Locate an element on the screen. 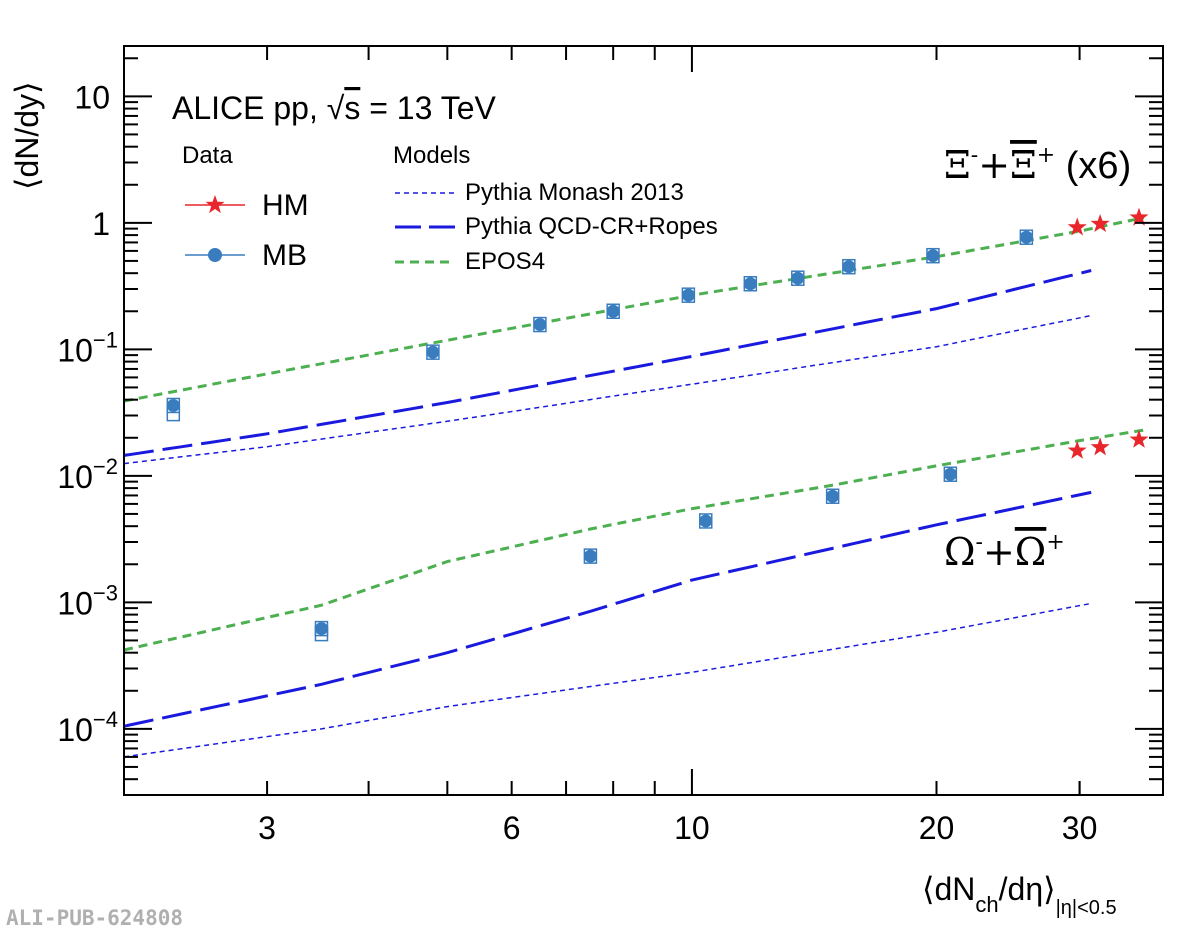 The height and width of the screenshot is (935, 1187). y-tick-label: 10⁻¹ is located at coordinates (87, 347).